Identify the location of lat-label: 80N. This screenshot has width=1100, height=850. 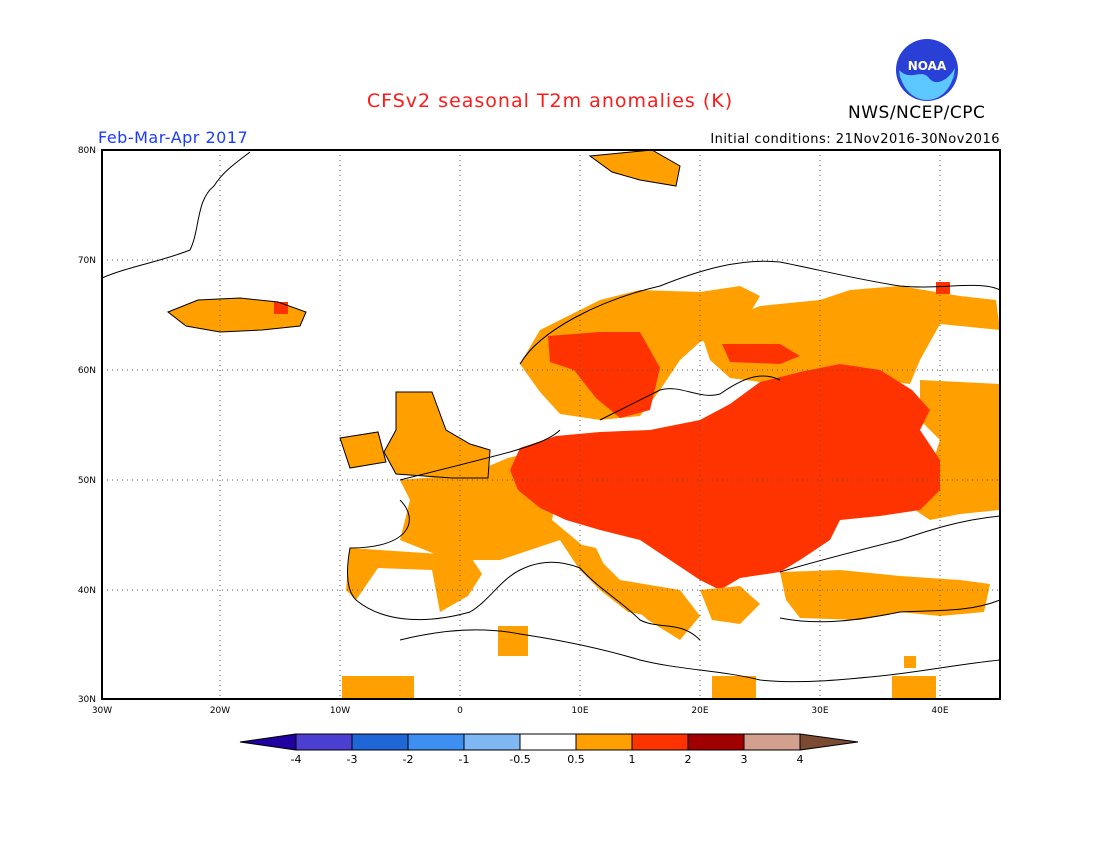
(87, 151).